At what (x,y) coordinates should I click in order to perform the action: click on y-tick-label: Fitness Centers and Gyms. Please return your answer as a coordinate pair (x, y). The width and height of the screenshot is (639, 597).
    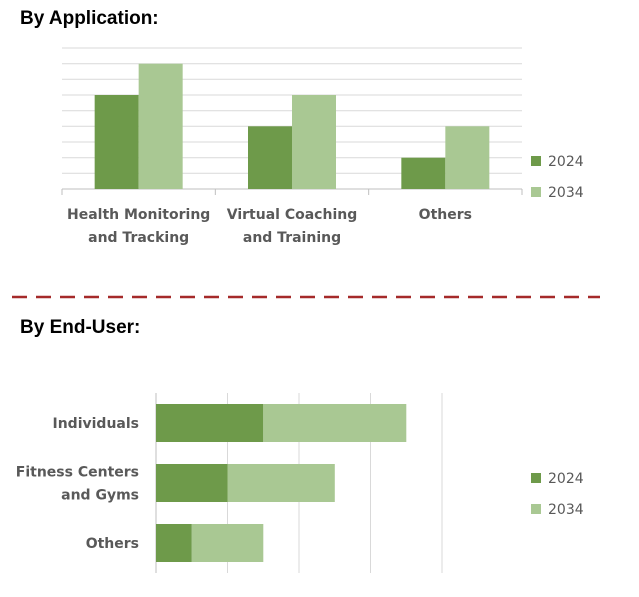
    Looking at the image, I should click on (77, 484).